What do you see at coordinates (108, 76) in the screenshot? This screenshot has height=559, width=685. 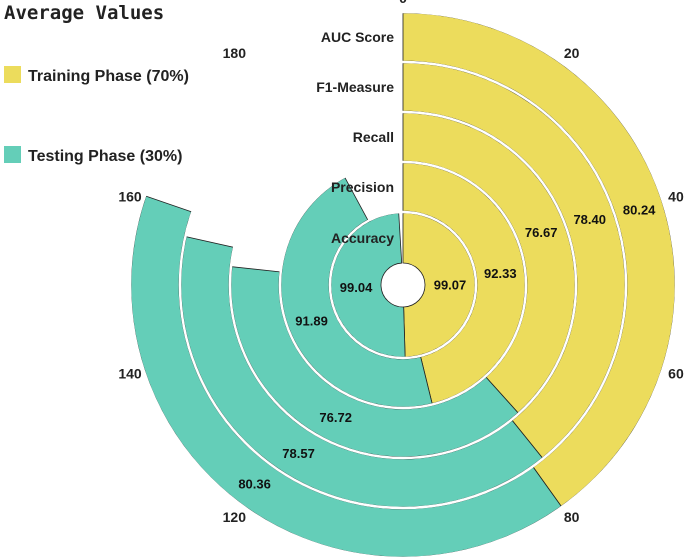 I see `legend-label-training: Training Phase (70%)` at bounding box center [108, 76].